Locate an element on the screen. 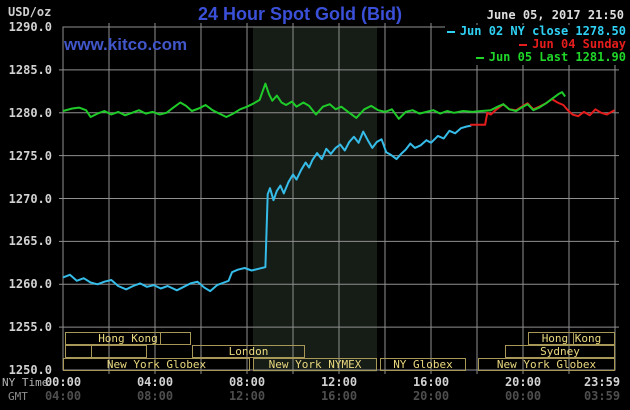  y-axis-label: 1265.0 is located at coordinates (30, 241).